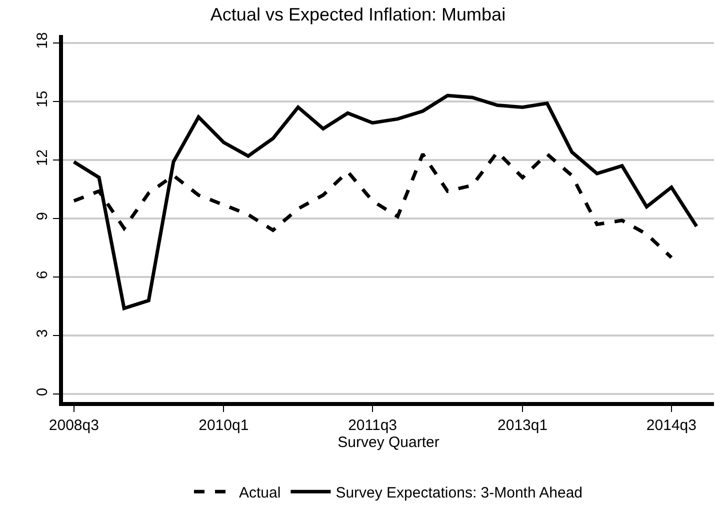 The height and width of the screenshot is (511, 716). Describe the element at coordinates (523, 425) in the screenshot. I see `x-tick-label: 2013q1` at that location.